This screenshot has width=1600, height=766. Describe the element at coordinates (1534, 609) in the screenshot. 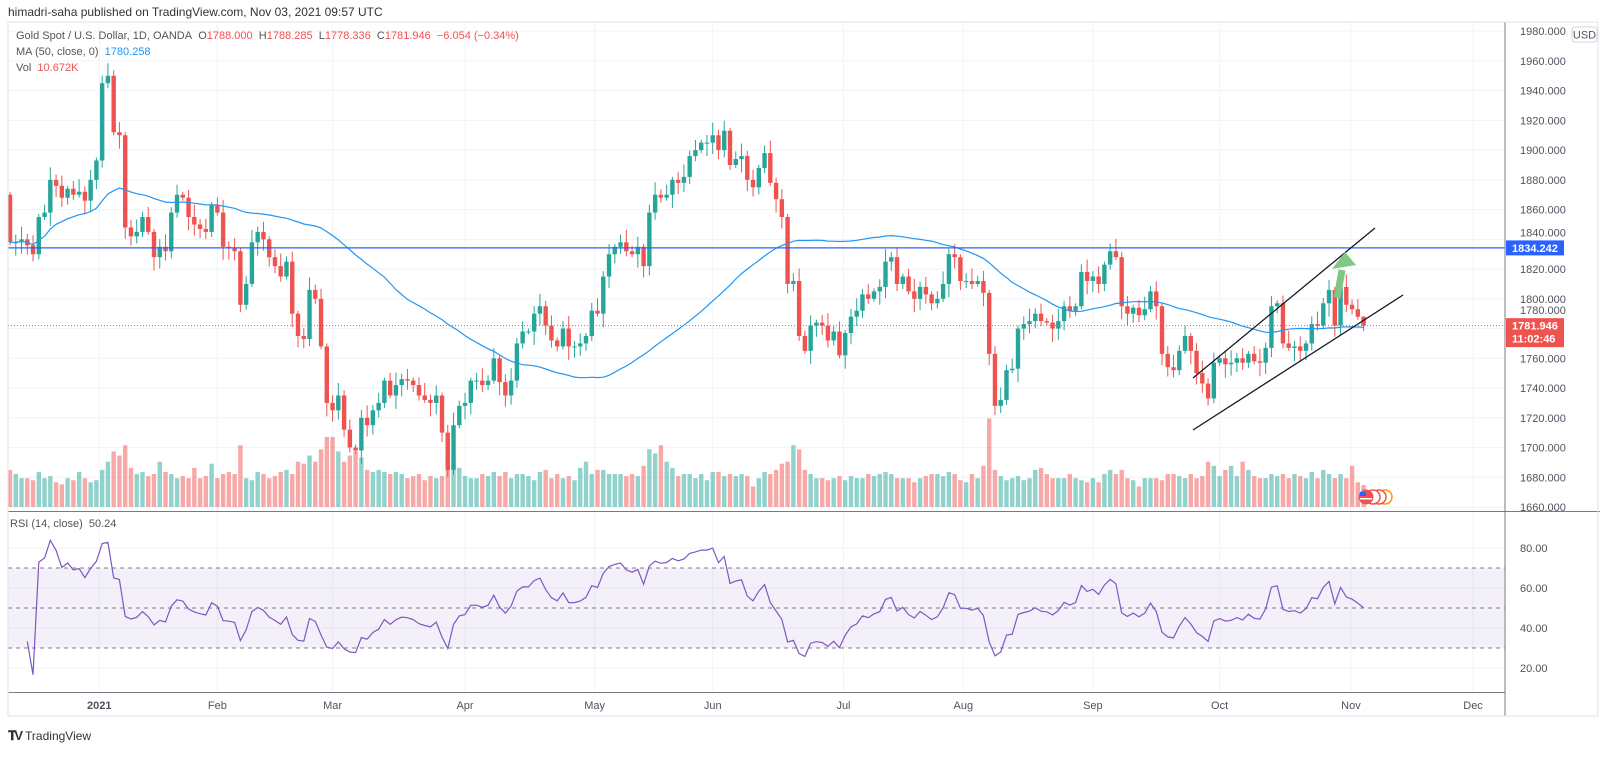

I see `rsi-axis: 20.00 40.00 60.00 80.00` at that location.